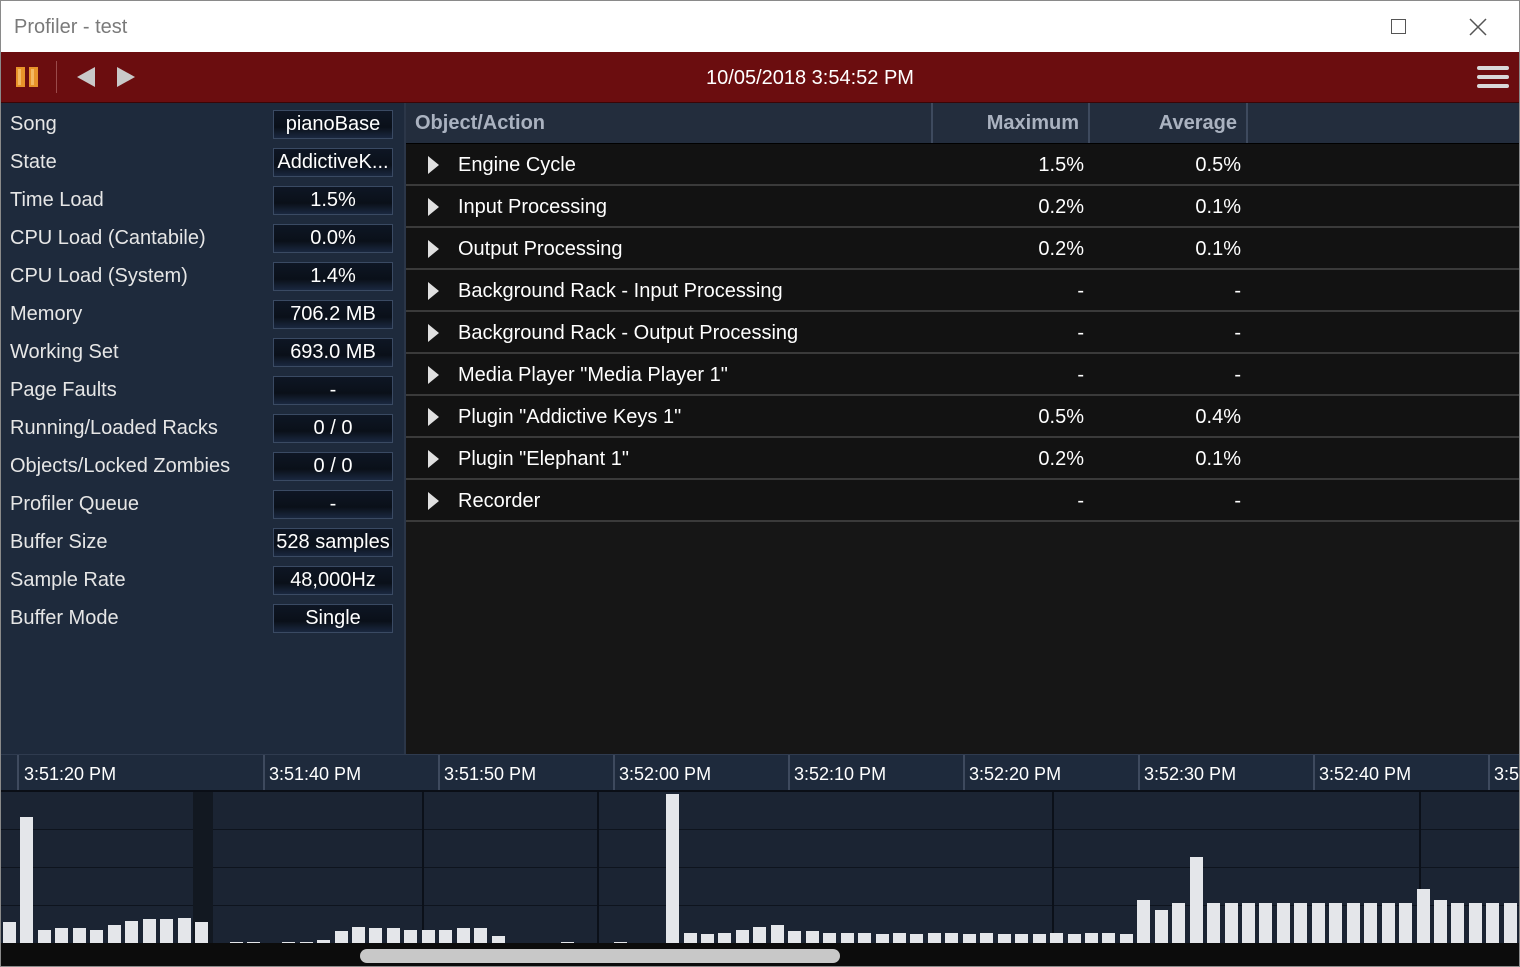 This screenshot has width=1520, height=967. I want to click on row-name: Background Rack - Output Processing, so click(628, 333).